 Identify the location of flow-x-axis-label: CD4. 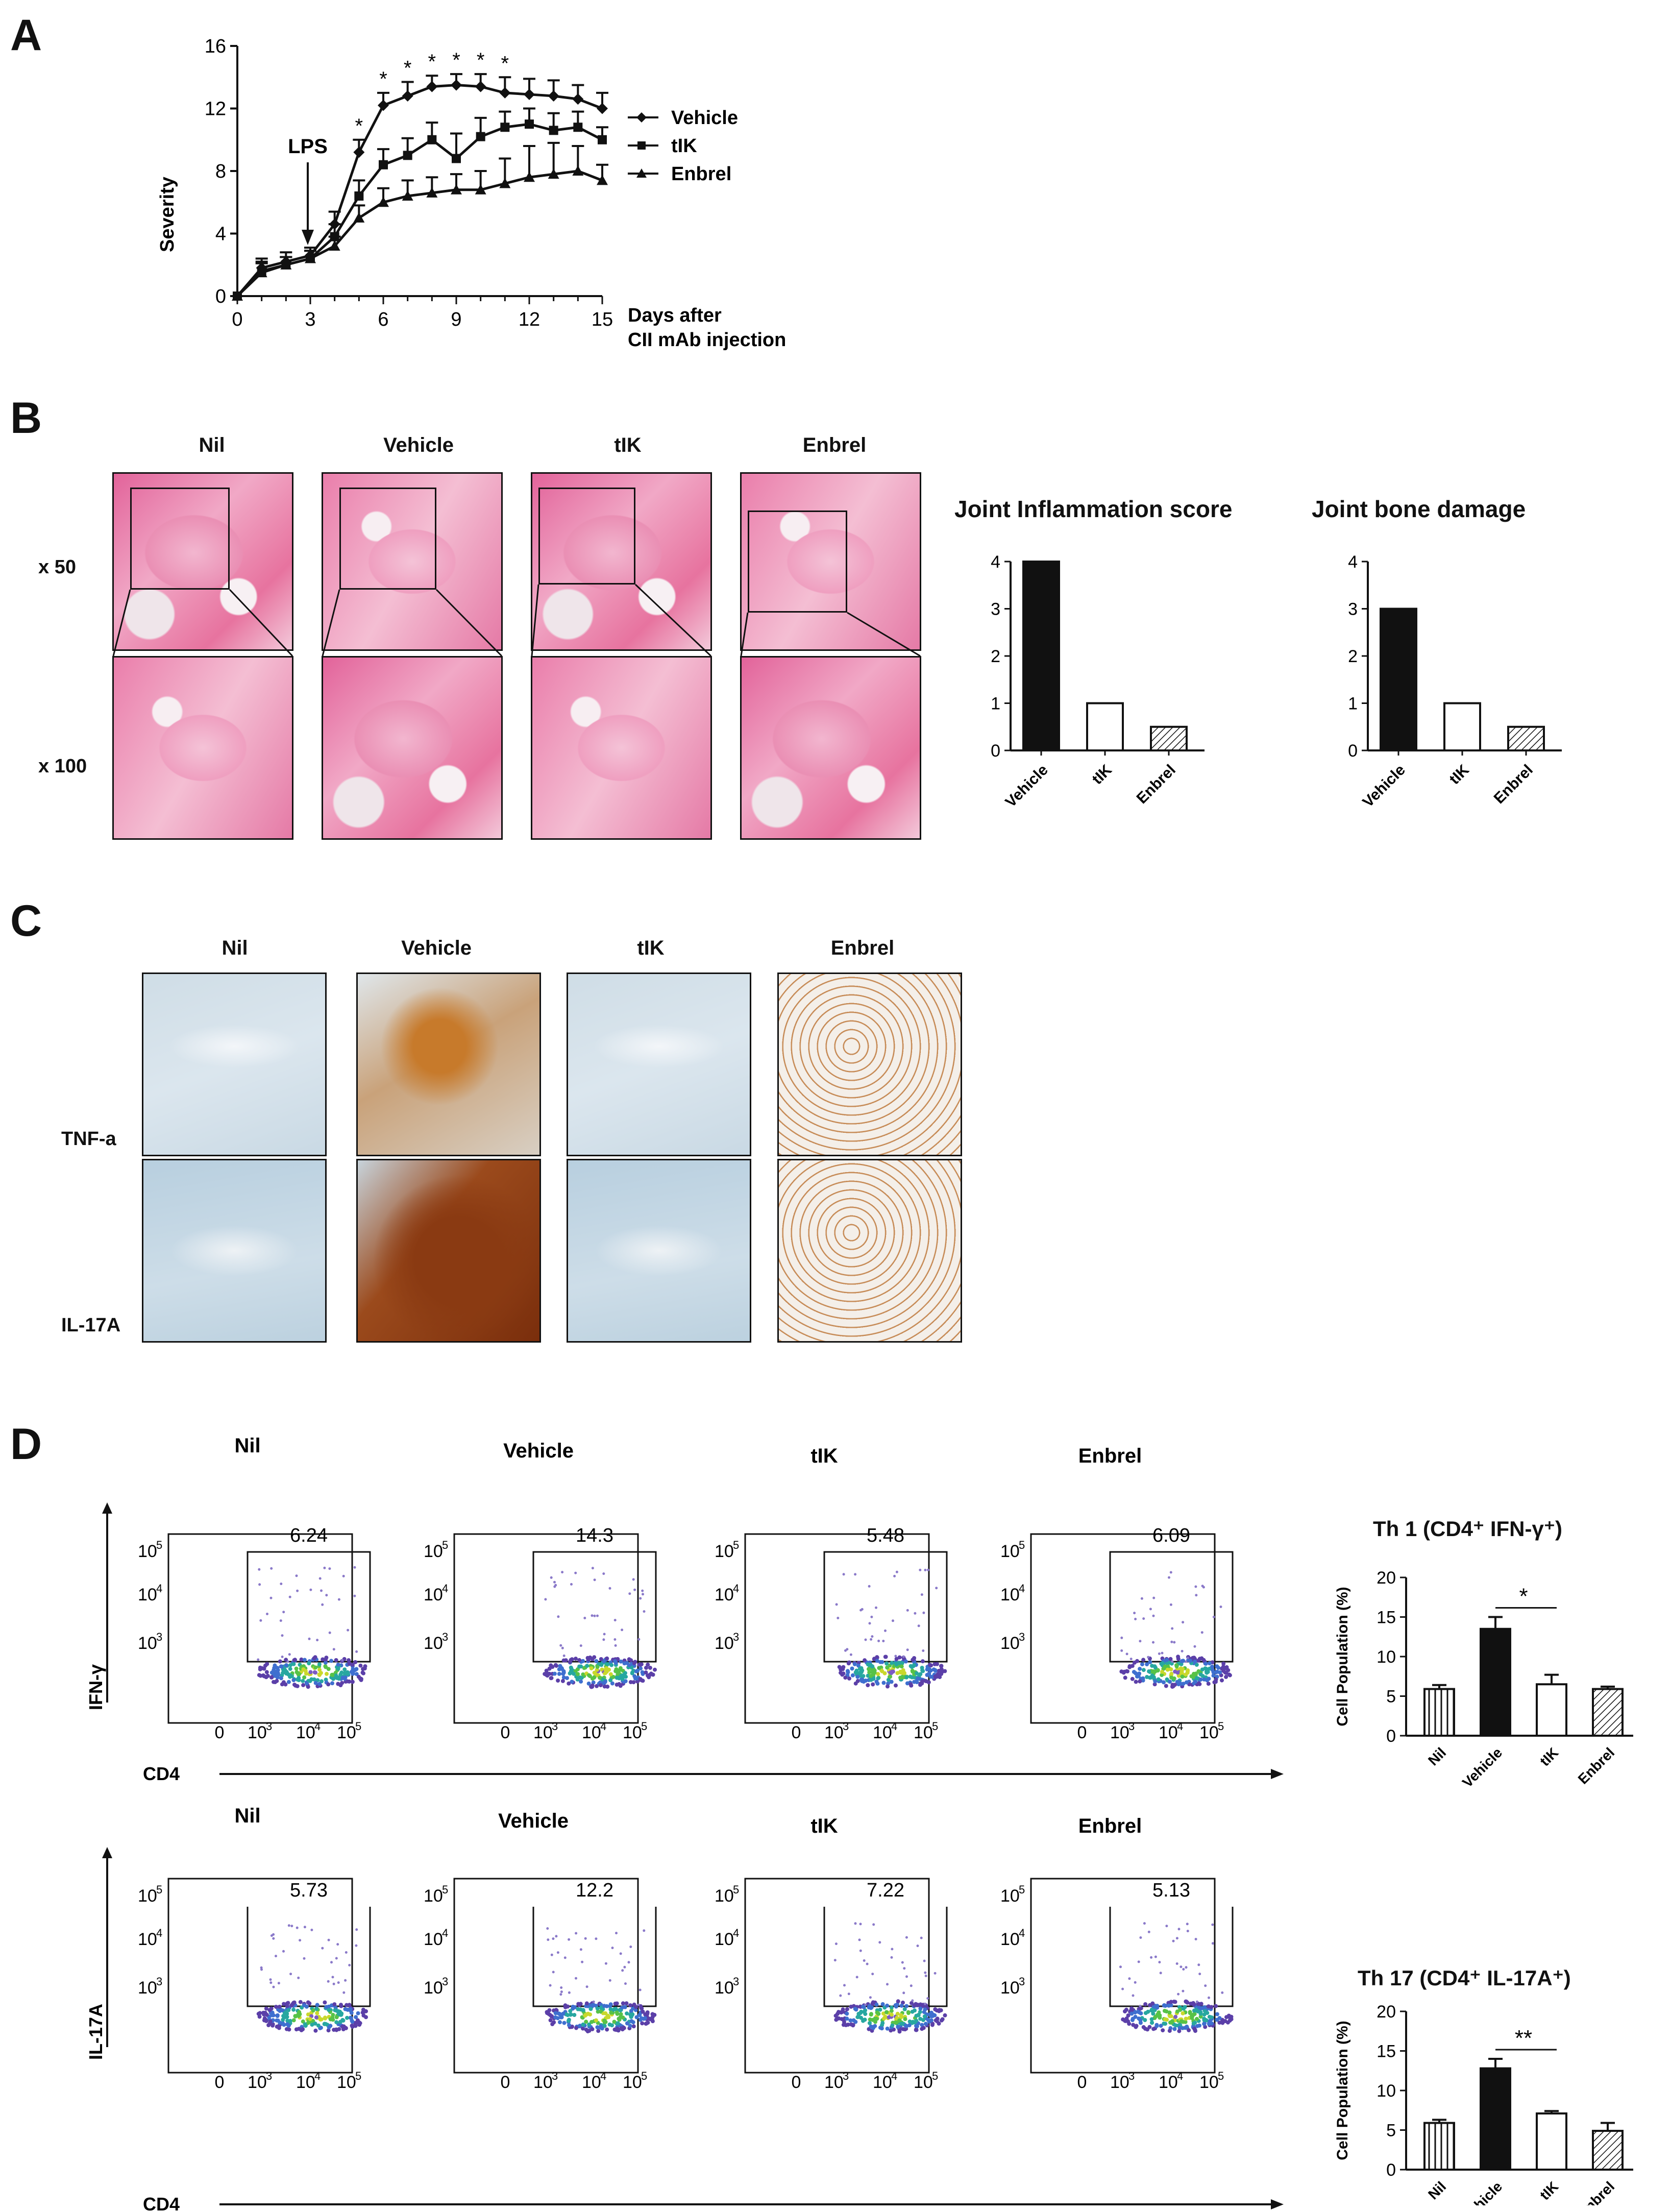
(161, 2203).